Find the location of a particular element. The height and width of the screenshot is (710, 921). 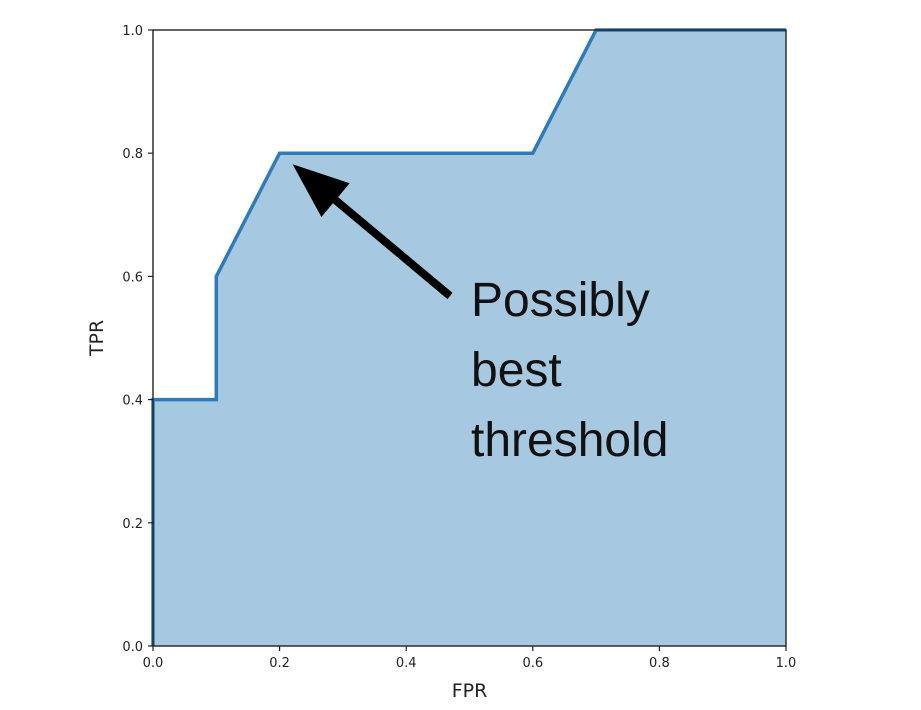

arrow-shaft is located at coordinates (392, 248).